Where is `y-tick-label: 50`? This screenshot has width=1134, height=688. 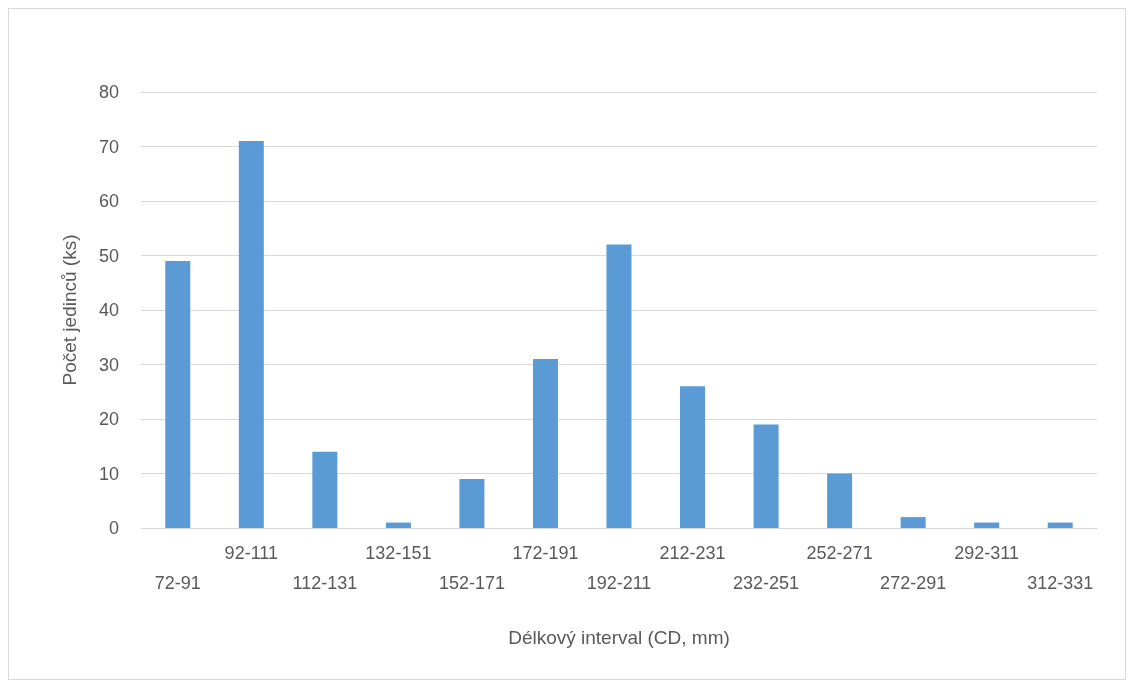
y-tick-label: 50 is located at coordinates (108, 255).